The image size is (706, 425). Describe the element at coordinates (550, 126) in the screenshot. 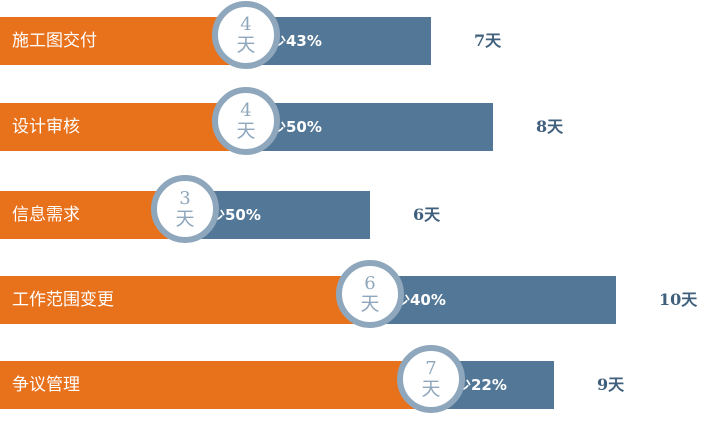

I see `total-duration-label: 8天` at that location.